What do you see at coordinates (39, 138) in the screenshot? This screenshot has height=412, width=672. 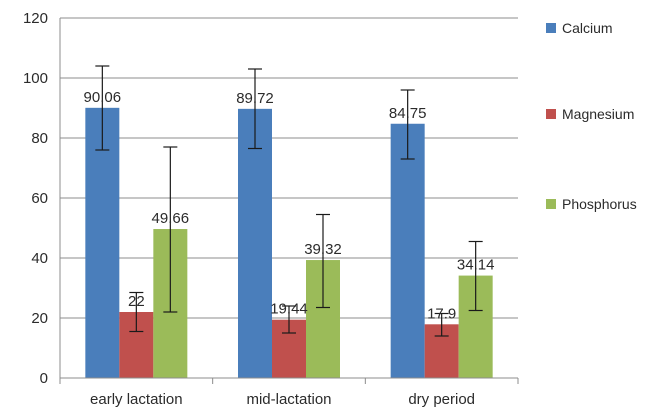 I see `y-tick-label: 80` at bounding box center [39, 138].